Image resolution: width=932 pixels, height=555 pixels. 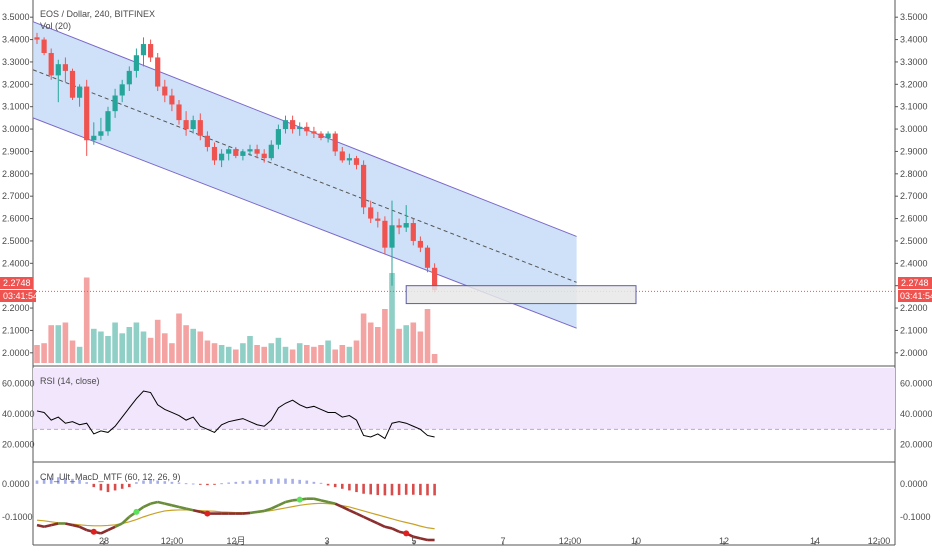 I want to click on price-tick-label-left: 3.4000, so click(x=16, y=40).